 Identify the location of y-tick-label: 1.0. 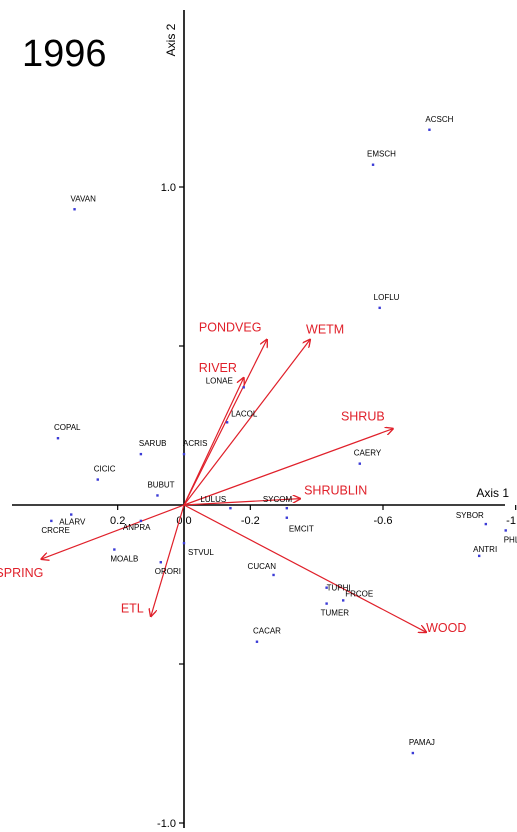
(168, 188).